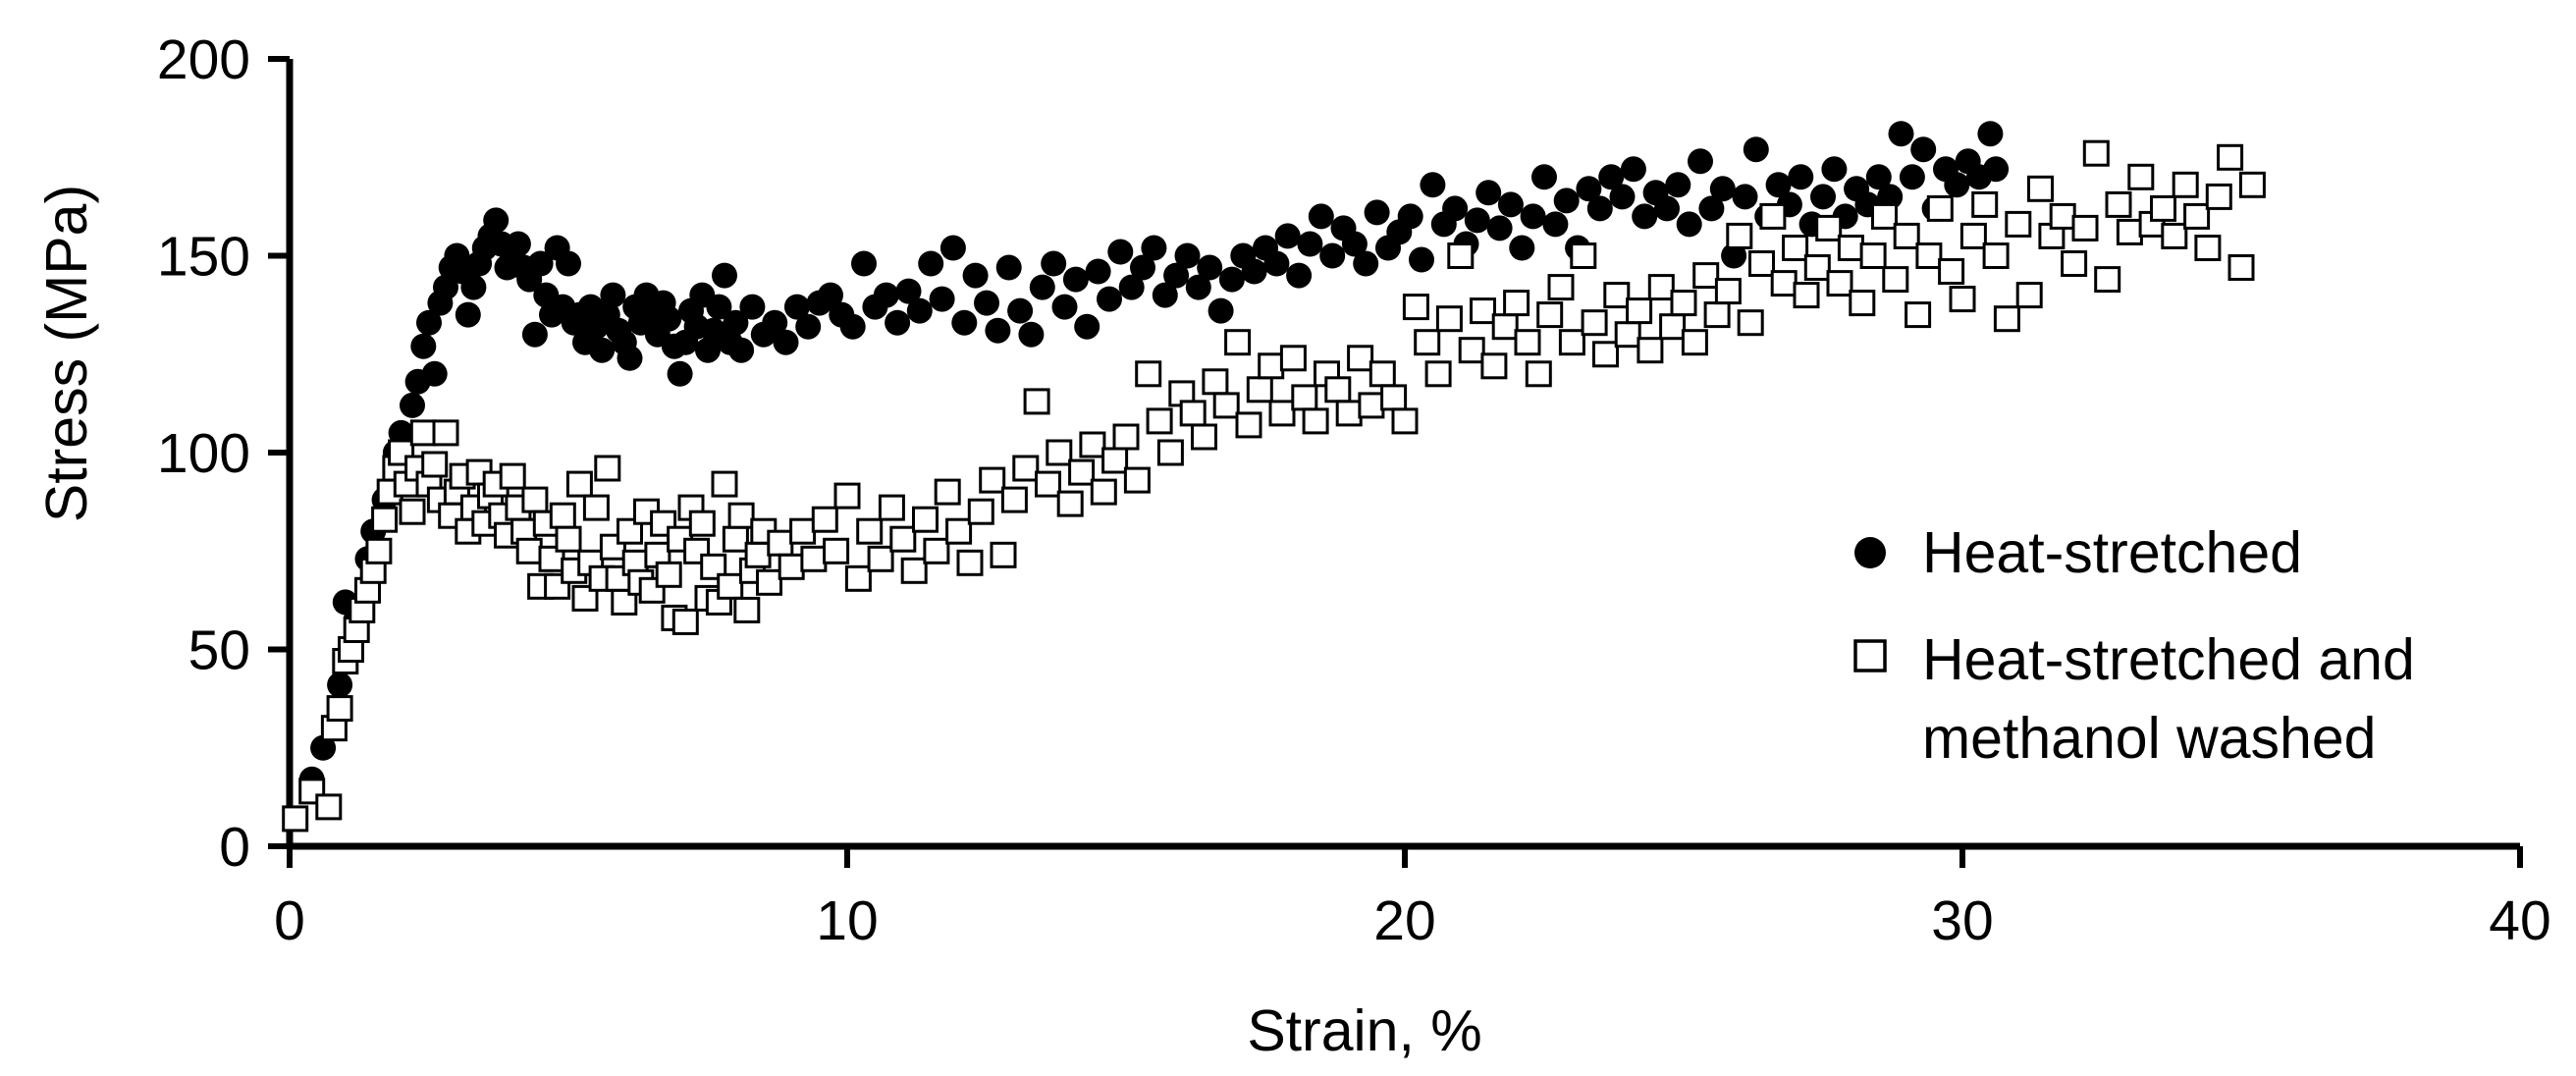  Describe the element at coordinates (219, 650) in the screenshot. I see `y-tick-label: 50` at that location.